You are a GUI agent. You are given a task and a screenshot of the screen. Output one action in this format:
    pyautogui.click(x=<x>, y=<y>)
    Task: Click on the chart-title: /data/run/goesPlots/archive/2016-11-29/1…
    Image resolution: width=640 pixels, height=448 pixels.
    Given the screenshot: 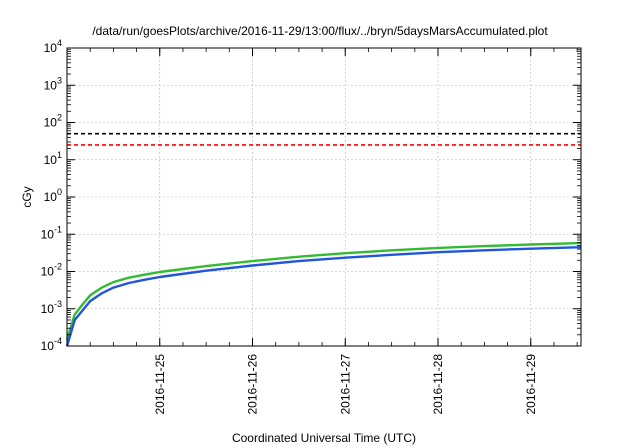 What is the action you would take?
    pyautogui.click(x=320, y=31)
    